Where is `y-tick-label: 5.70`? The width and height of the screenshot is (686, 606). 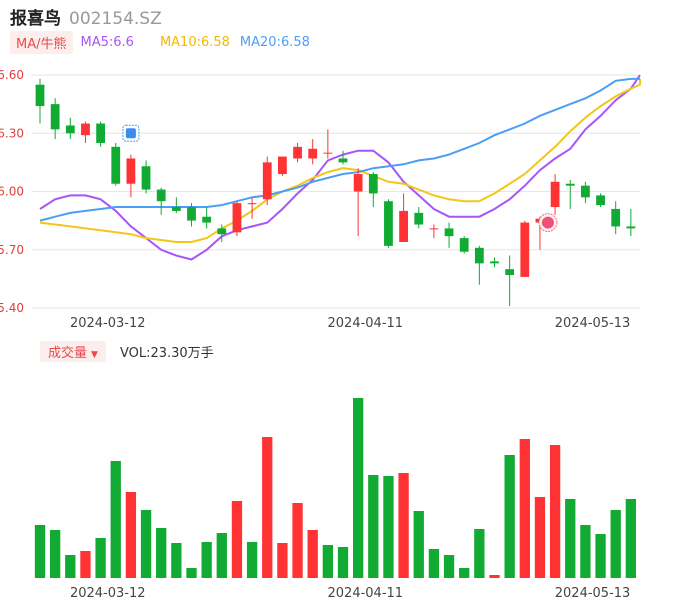
y-tick-label: 5.70 is located at coordinates (12, 250).